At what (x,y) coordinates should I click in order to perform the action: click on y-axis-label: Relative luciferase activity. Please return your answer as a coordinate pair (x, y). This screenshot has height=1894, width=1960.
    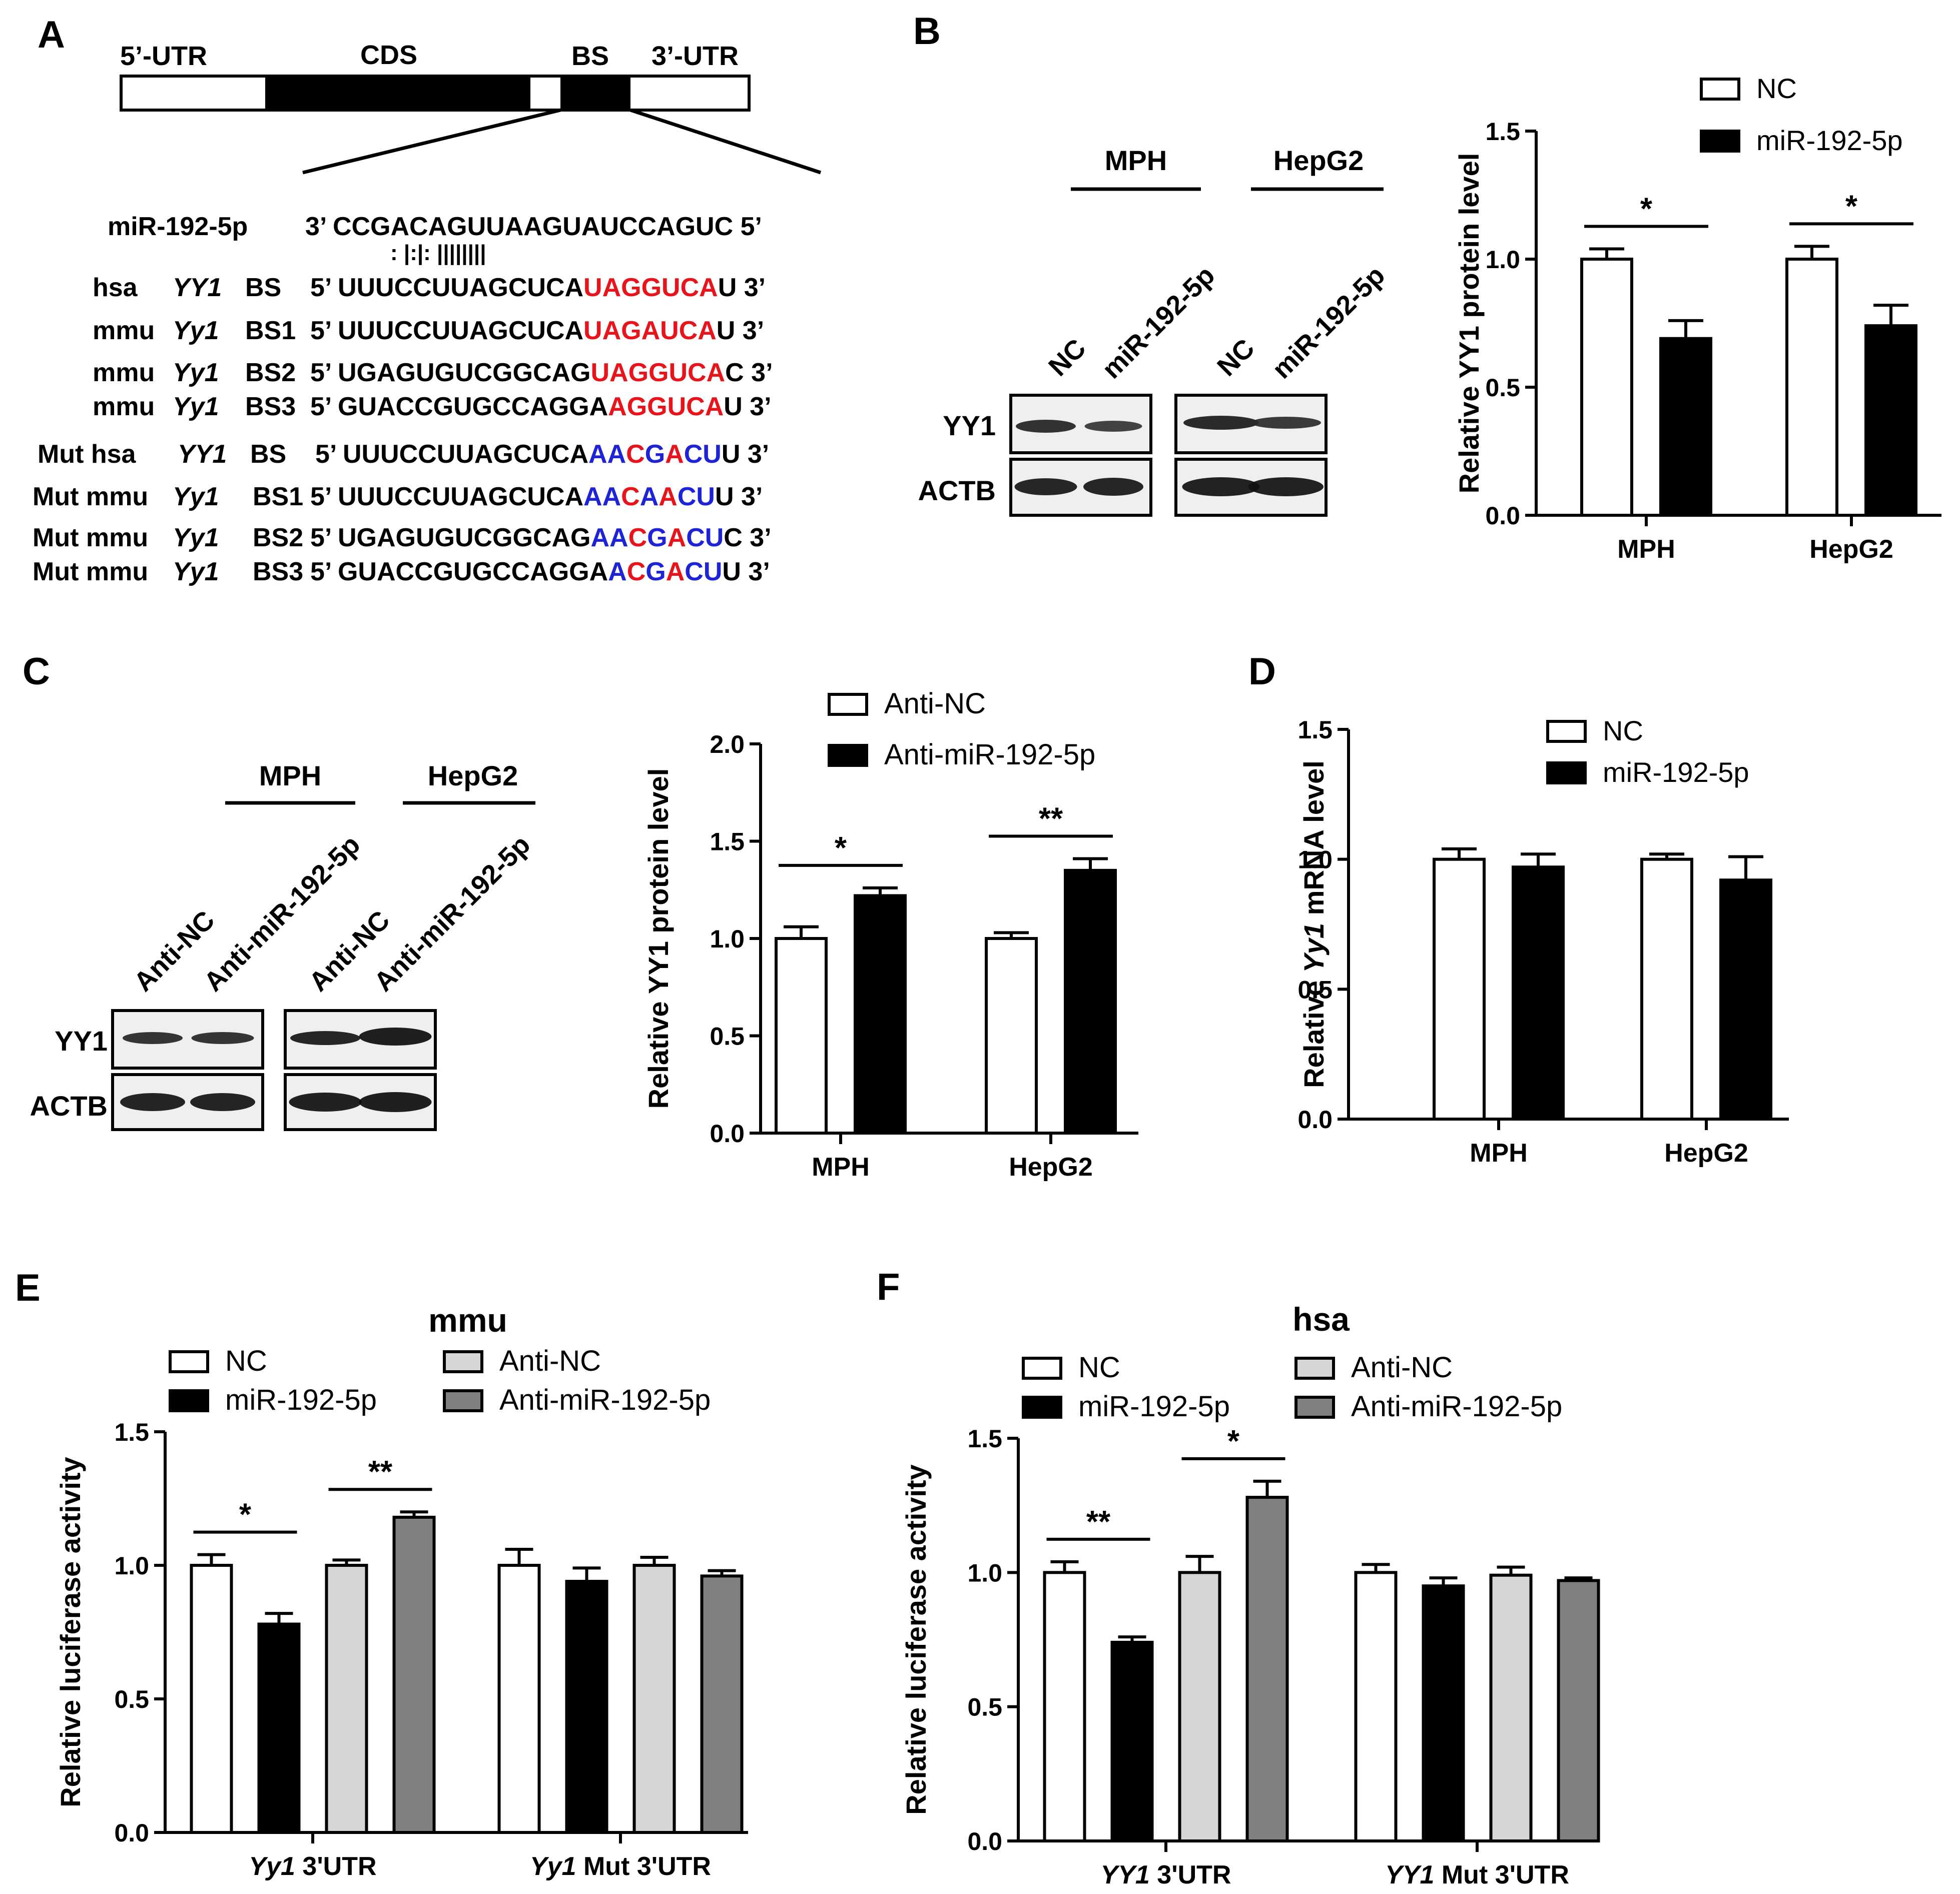
    Looking at the image, I should click on (70, 1632).